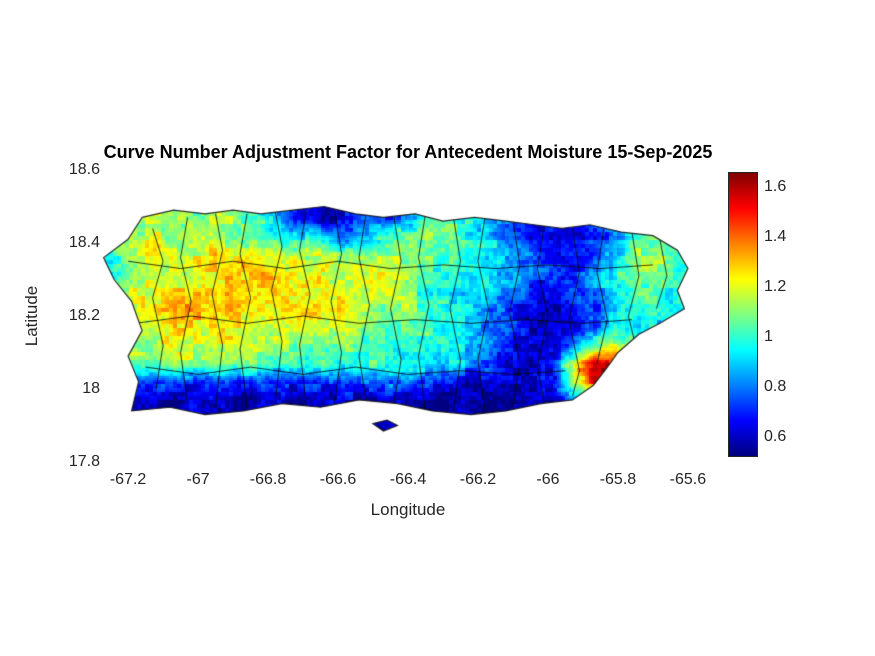 The image size is (875, 656). What do you see at coordinates (618, 479) in the screenshot?
I see `x-tick-label: -65.8` at bounding box center [618, 479].